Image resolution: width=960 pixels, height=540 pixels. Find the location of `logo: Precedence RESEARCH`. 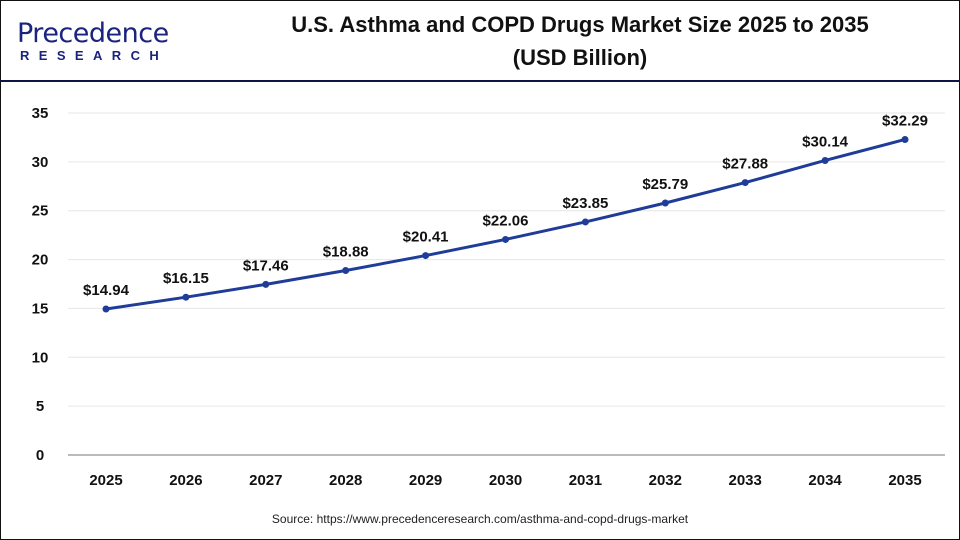

logo: Precedence RESEARCH is located at coordinates (93, 40).